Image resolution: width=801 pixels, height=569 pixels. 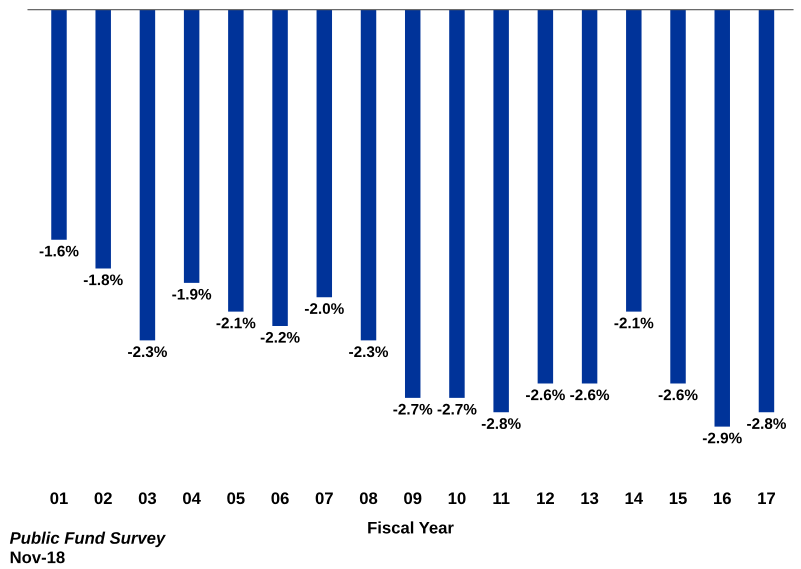 I want to click on x-tick-label: 07, so click(x=324, y=498).